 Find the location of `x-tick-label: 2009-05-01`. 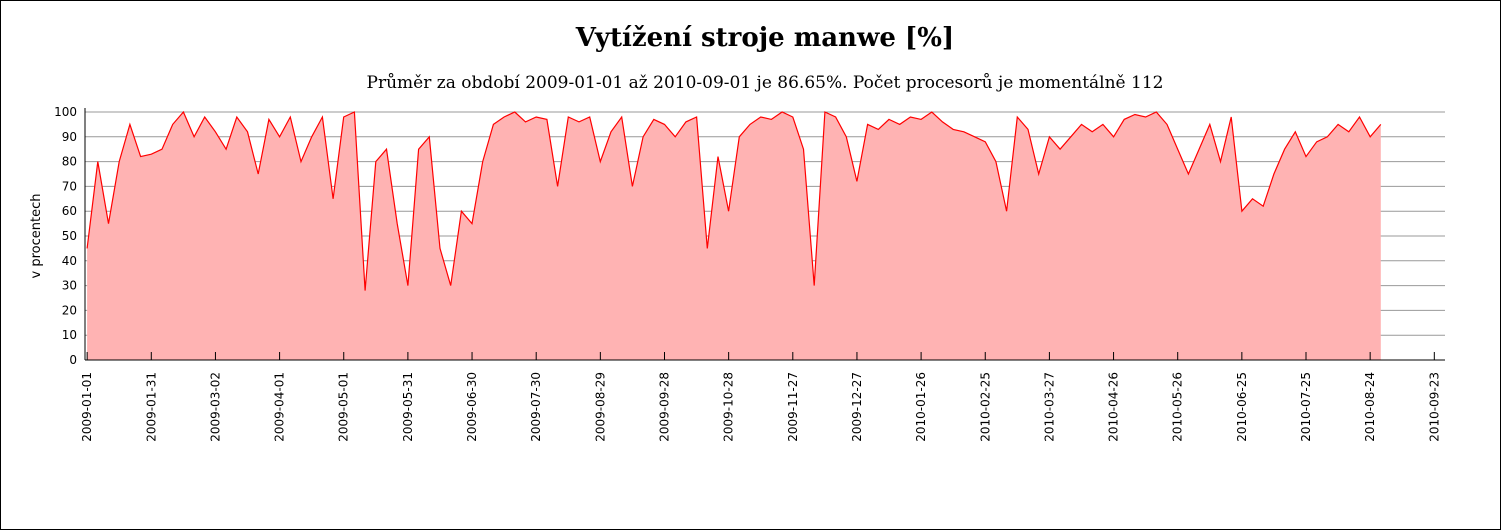

x-tick-label: 2009-05-01 is located at coordinates (344, 407).